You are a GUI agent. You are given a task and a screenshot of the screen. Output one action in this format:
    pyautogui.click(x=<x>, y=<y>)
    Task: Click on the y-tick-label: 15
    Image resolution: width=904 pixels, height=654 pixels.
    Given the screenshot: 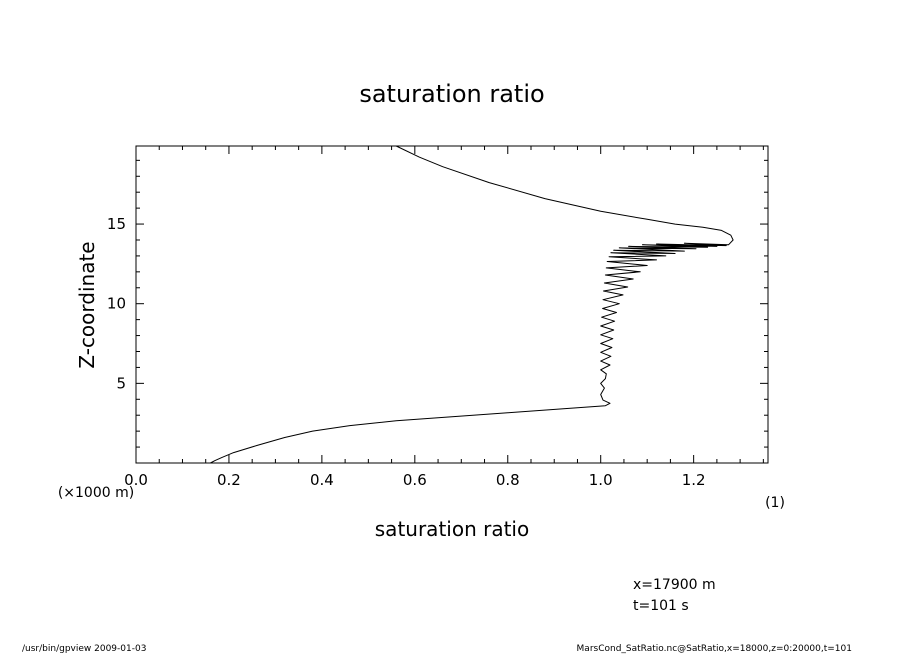 What is the action you would take?
    pyautogui.click(x=116, y=224)
    